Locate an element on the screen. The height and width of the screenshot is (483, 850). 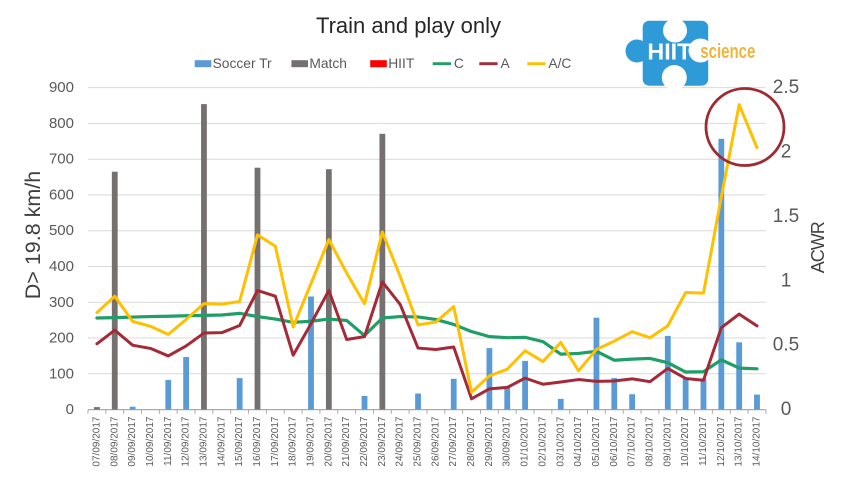
svg-text: 14/10/2017 is located at coordinates (757, 441).